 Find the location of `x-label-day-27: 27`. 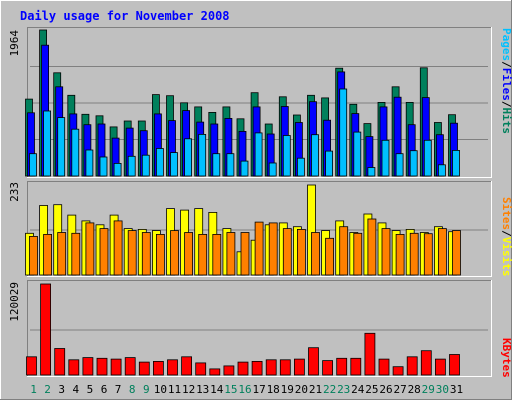

x-label-day-27: 27 is located at coordinates (399, 389).